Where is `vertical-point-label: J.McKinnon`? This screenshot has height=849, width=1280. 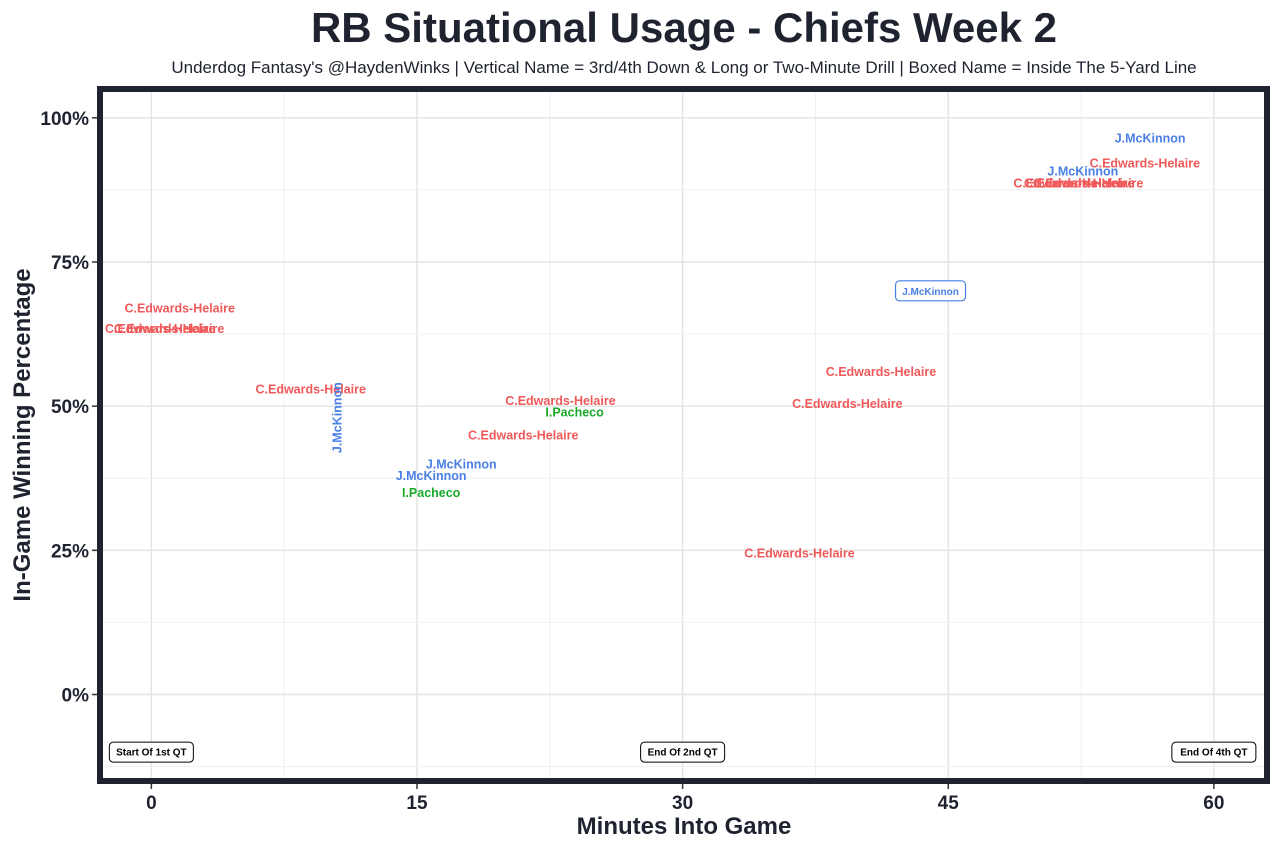
vertical-point-label: J.McKinnon is located at coordinates (337, 417).